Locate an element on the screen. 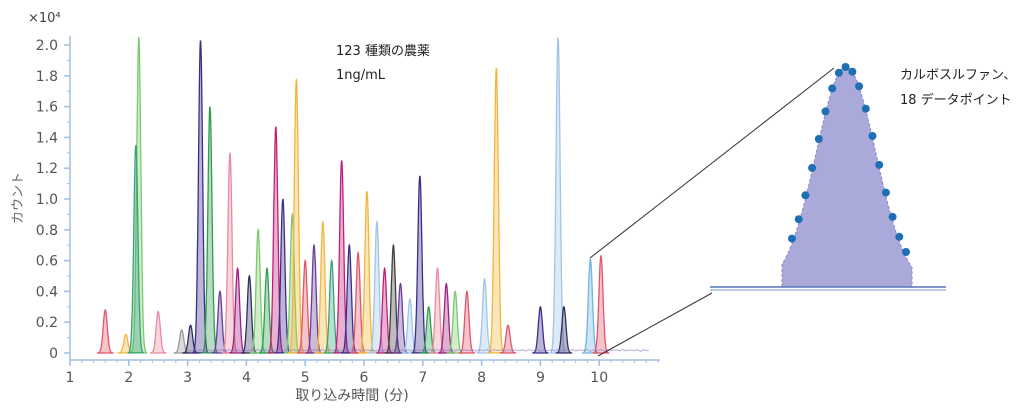 This screenshot has height=411, width=1022. y-axis-ticks: 0 0.2 0.4 0.6 0.8 1.0 1.2 1.4 1.6 1.8 2.0 is located at coordinates (53, 200).